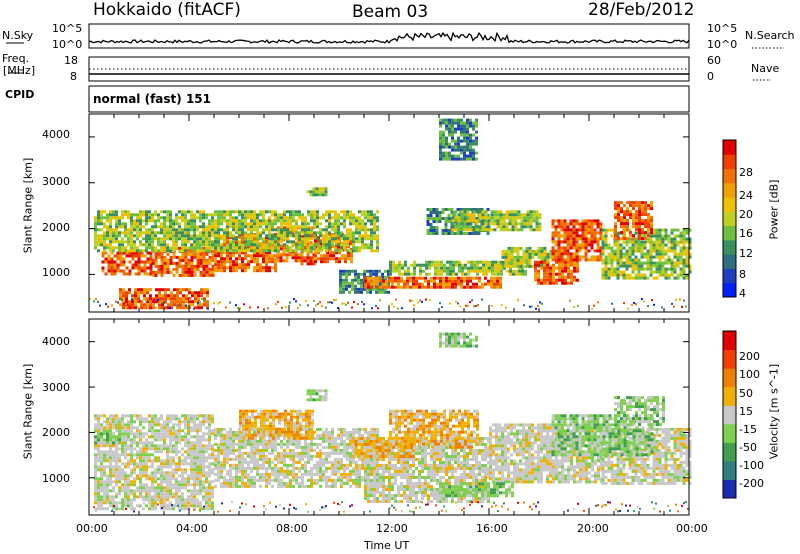  What do you see at coordinates (746, 195) in the screenshot?
I see `power-cbar-tick: 24` at bounding box center [746, 195].